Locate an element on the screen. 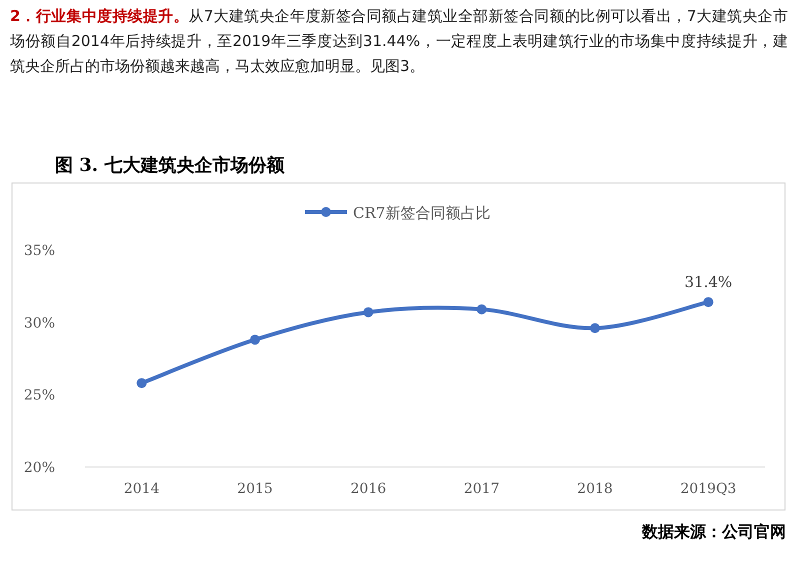  x-tick-label: 2018 is located at coordinates (595, 489).